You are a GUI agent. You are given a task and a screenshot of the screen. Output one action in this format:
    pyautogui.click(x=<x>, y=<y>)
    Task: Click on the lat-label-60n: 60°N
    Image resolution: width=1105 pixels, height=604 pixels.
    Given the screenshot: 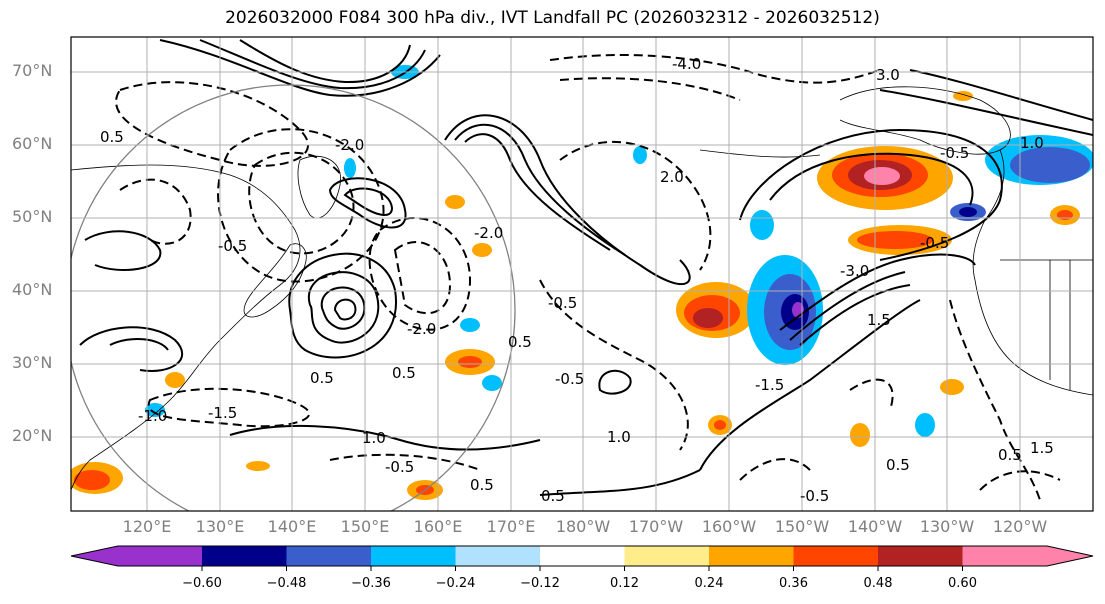 What is the action you would take?
    pyautogui.click(x=32, y=143)
    